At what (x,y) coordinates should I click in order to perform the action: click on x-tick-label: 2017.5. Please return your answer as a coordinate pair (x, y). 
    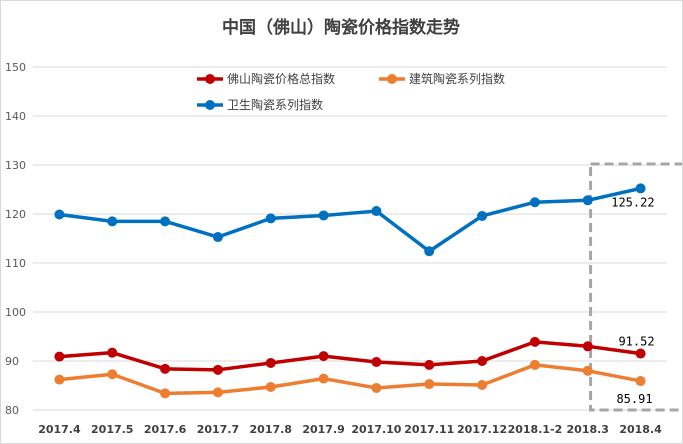
    Looking at the image, I should click on (112, 429).